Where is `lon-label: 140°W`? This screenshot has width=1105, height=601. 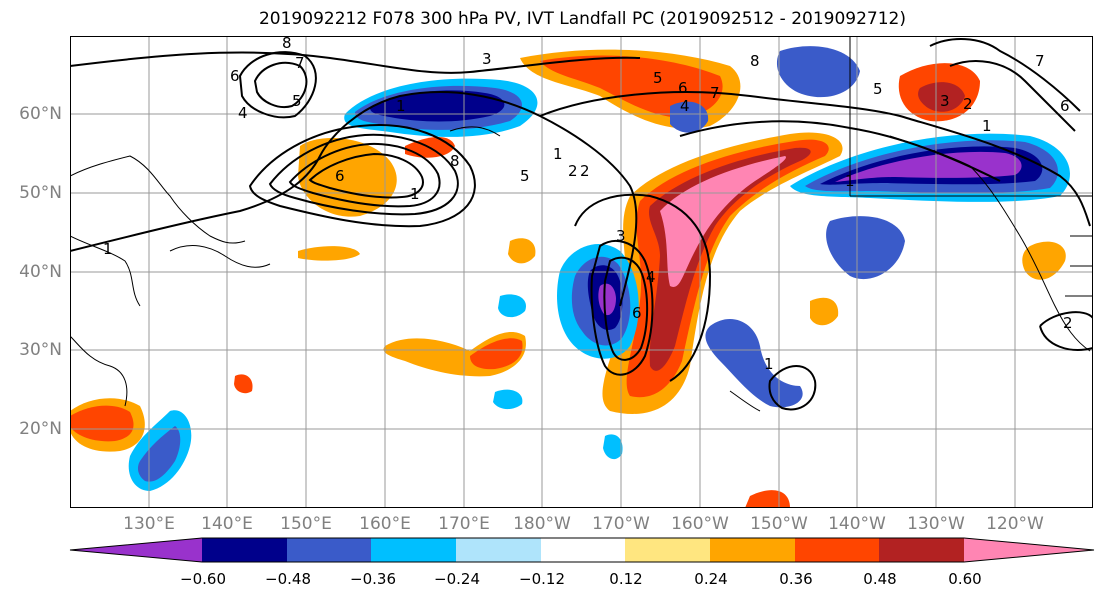
lon-label: 140°W is located at coordinates (857, 524).